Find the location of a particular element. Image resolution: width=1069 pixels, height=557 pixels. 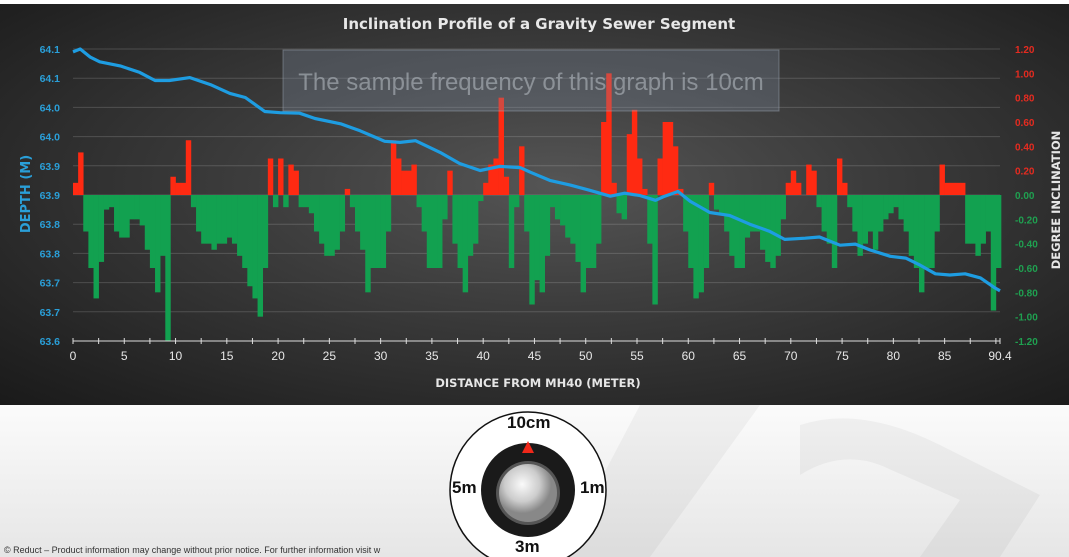

x-tick-label: 40 is located at coordinates (483, 356).